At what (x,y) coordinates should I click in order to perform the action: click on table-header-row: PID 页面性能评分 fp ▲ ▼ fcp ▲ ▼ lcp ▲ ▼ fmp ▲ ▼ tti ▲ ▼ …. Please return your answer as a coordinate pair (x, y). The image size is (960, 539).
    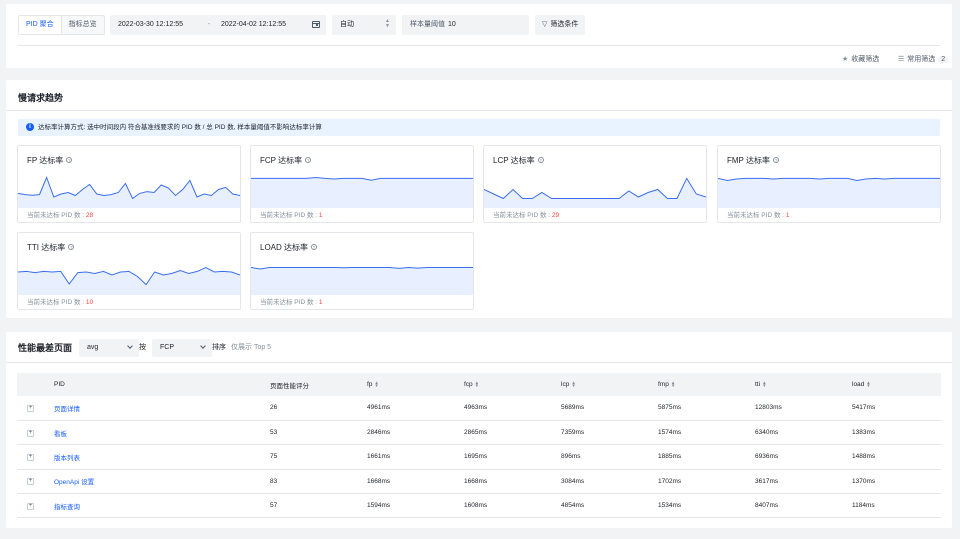
    Looking at the image, I should click on (479, 384).